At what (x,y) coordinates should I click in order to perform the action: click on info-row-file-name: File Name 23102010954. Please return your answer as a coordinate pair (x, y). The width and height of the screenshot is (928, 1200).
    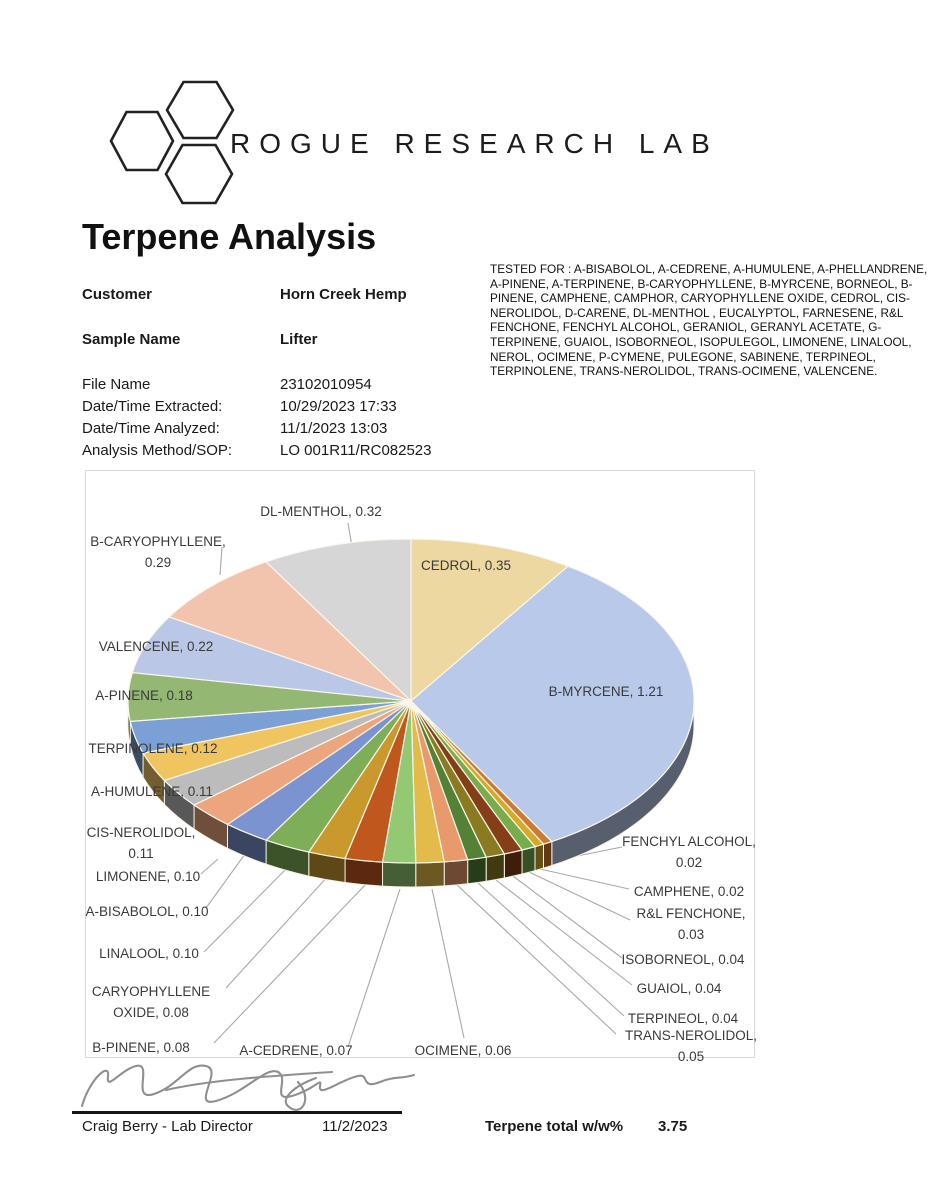
    Looking at the image, I should click on (282, 384).